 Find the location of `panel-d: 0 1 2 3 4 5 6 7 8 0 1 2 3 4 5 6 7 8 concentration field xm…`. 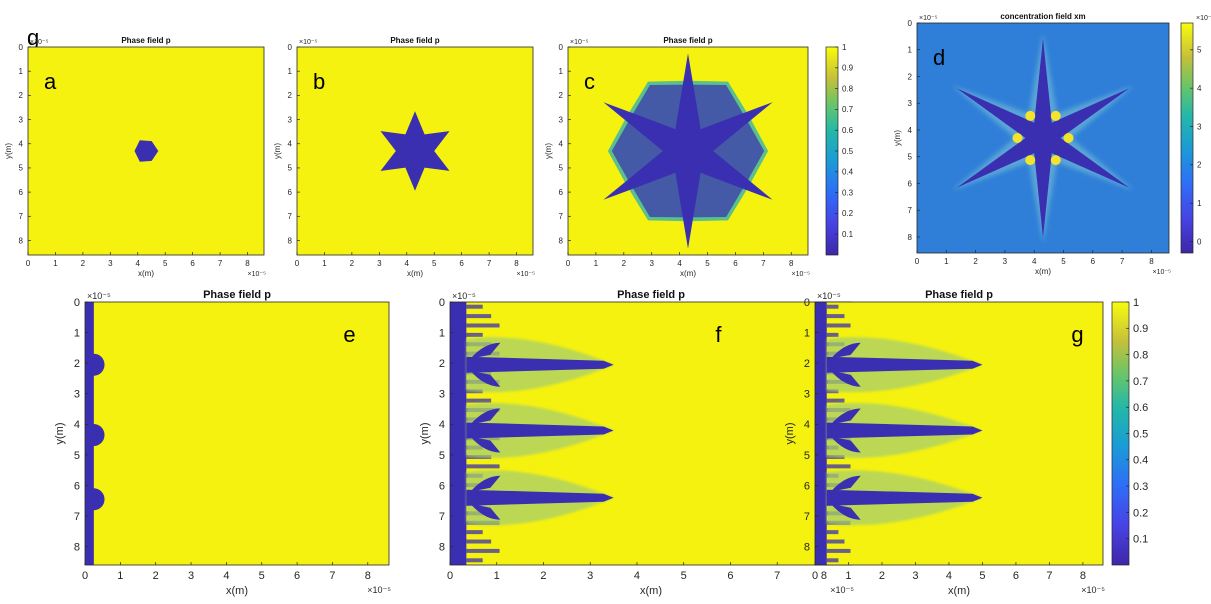

panel-d: 0 1 2 3 4 5 6 7 8 0 1 2 3 4 5 6 7 8 concentration field xm… is located at coordinates (1052, 144).